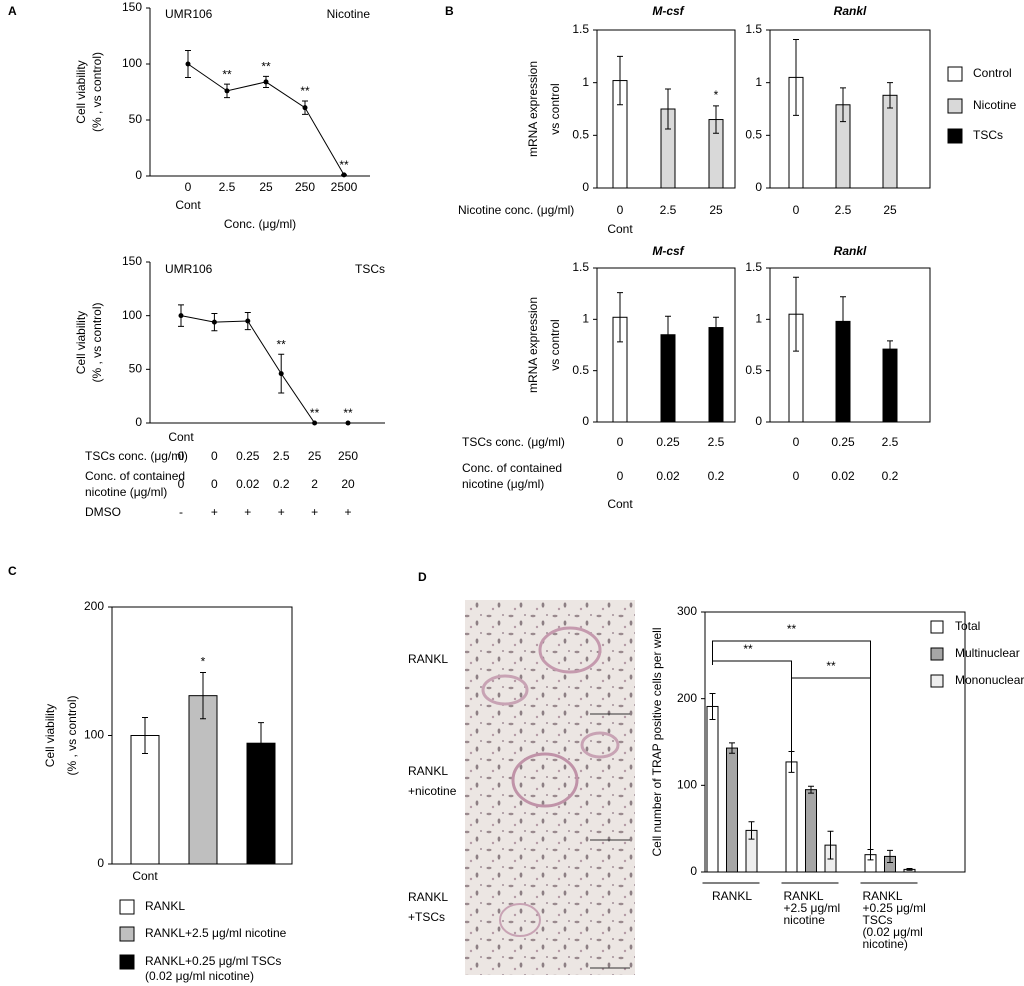 The height and width of the screenshot is (986, 1024). I want to click on y-tick-label: 100, so click(132, 63).